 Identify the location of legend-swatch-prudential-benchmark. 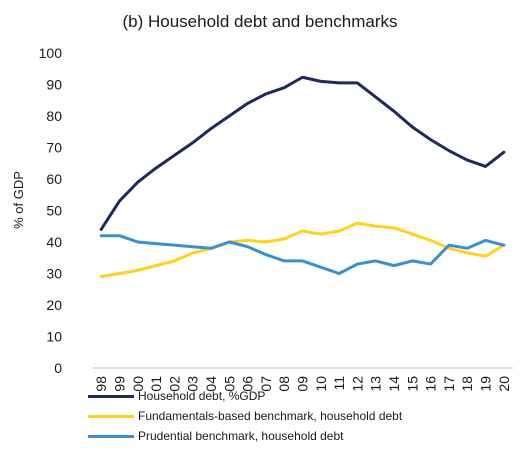
(111, 436).